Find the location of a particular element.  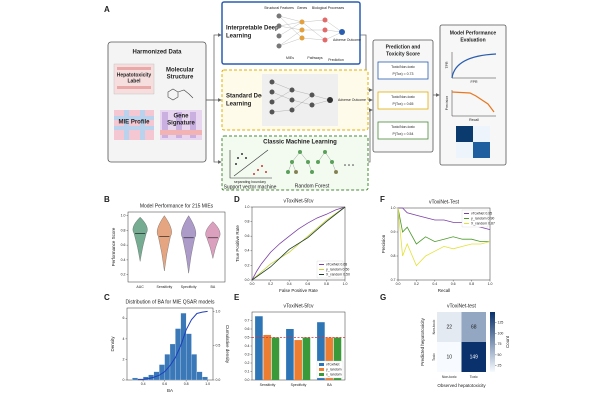

x-axis-label: False Positive Rate is located at coordinates (298, 290).